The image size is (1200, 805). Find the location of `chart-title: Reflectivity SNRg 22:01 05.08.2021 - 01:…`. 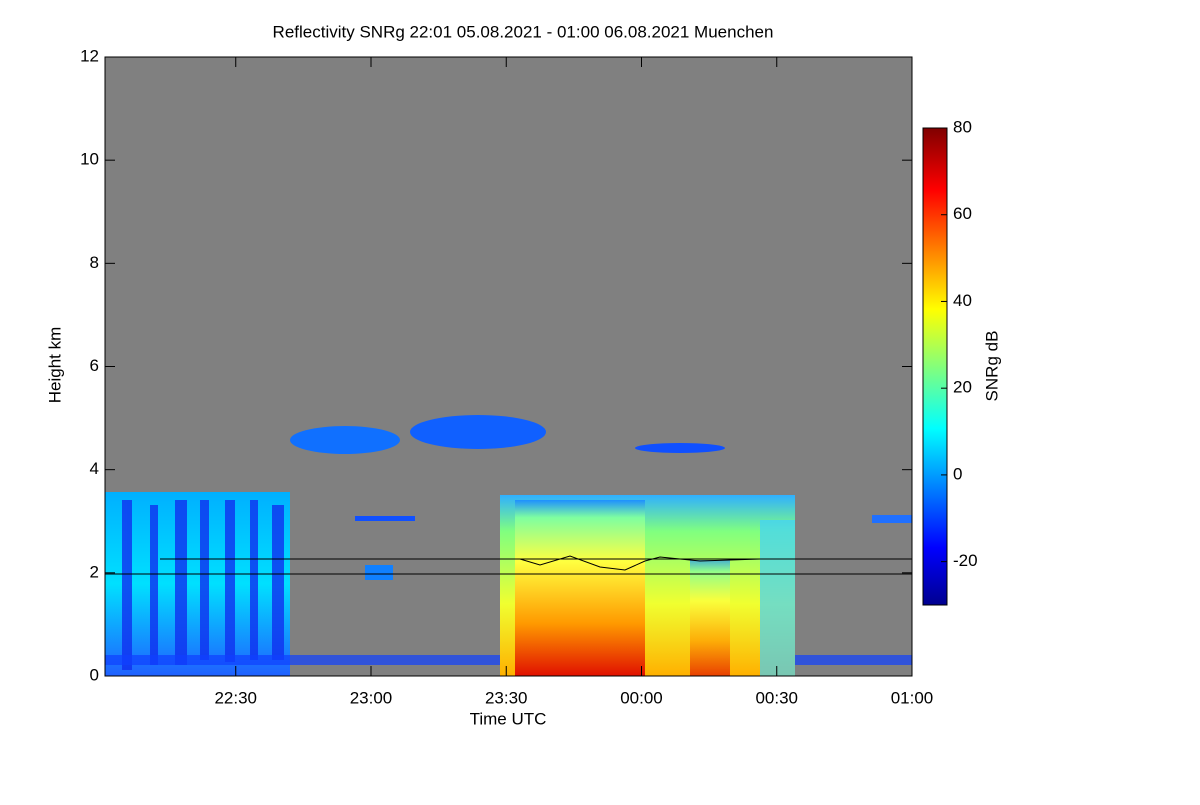

chart-title: Reflectivity SNRg 22:01 05.08.2021 - 01:… is located at coordinates (523, 31).